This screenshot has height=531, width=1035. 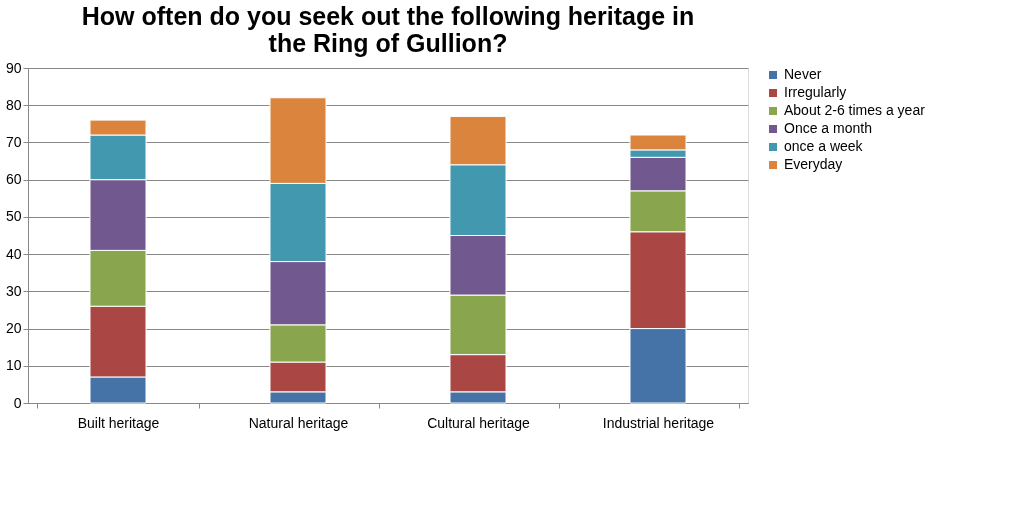 I want to click on y-tick-label: 60, so click(x=13, y=179).